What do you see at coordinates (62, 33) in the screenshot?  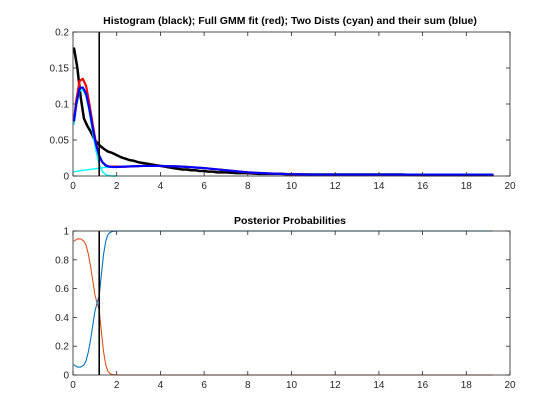 I see `histogram-y-tick-label: 0.2` at bounding box center [62, 33].